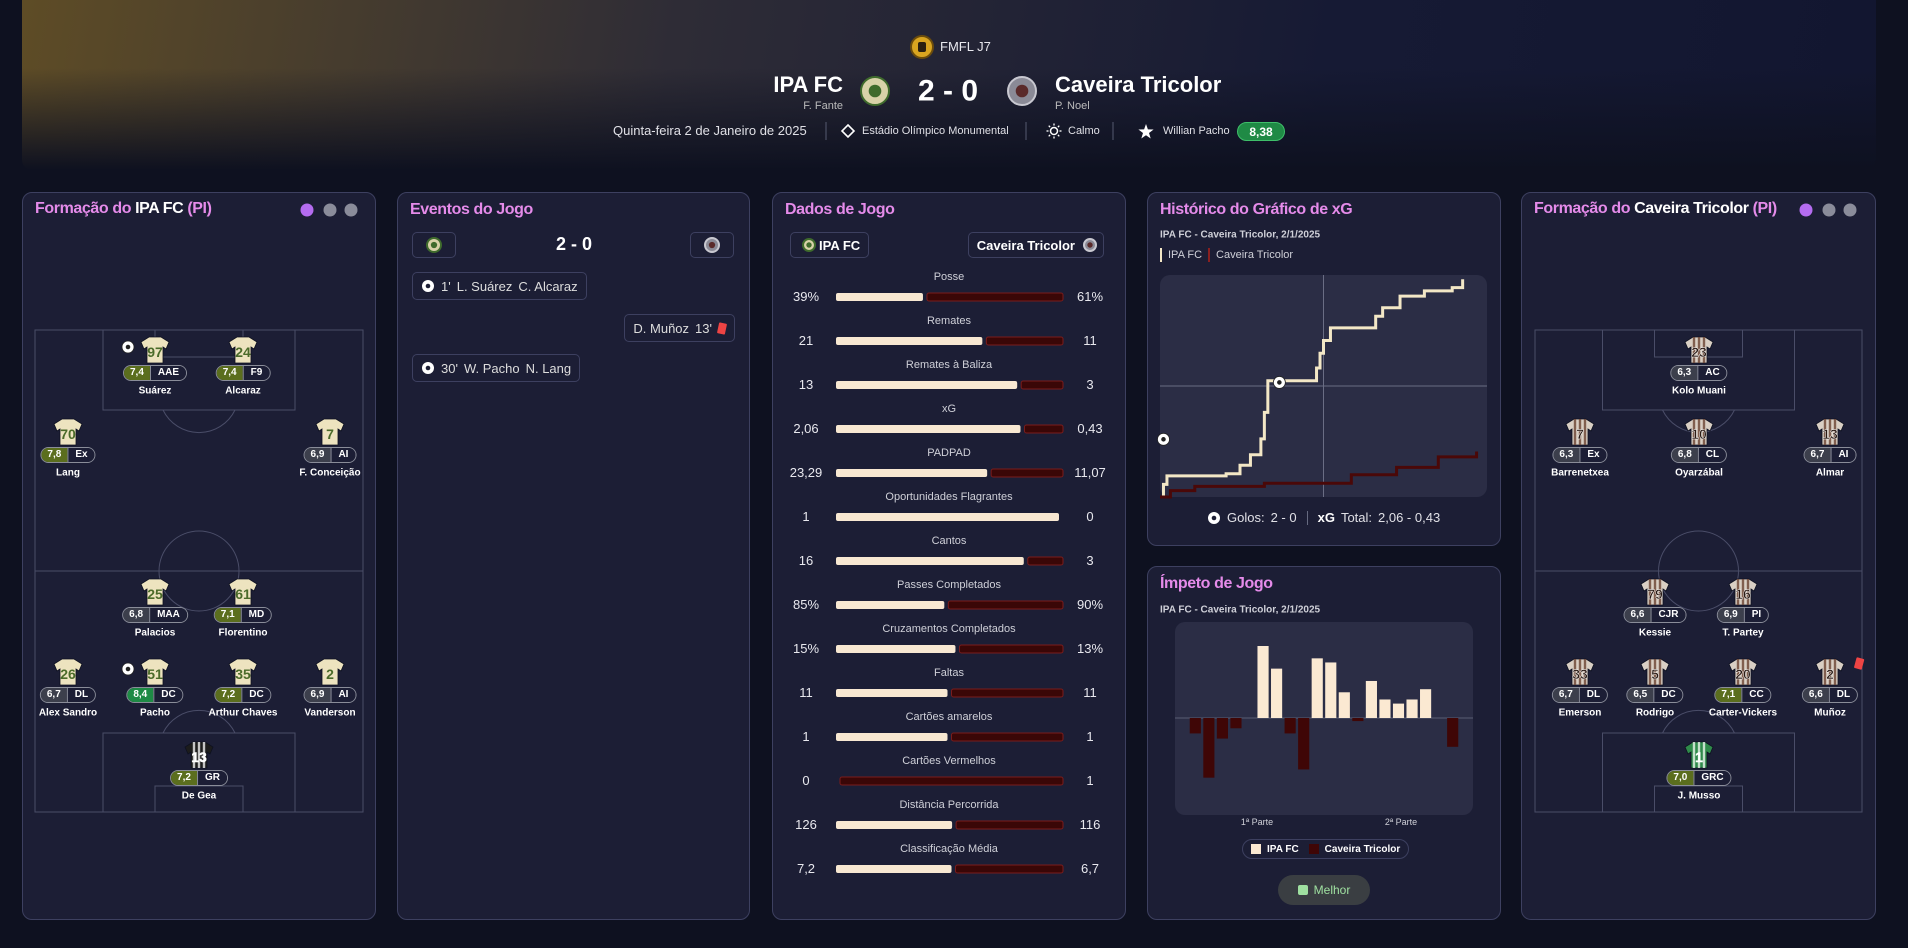 The image size is (1908, 948). Describe the element at coordinates (1401, 822) in the screenshot. I see `period-label: 2ª Parte` at that location.